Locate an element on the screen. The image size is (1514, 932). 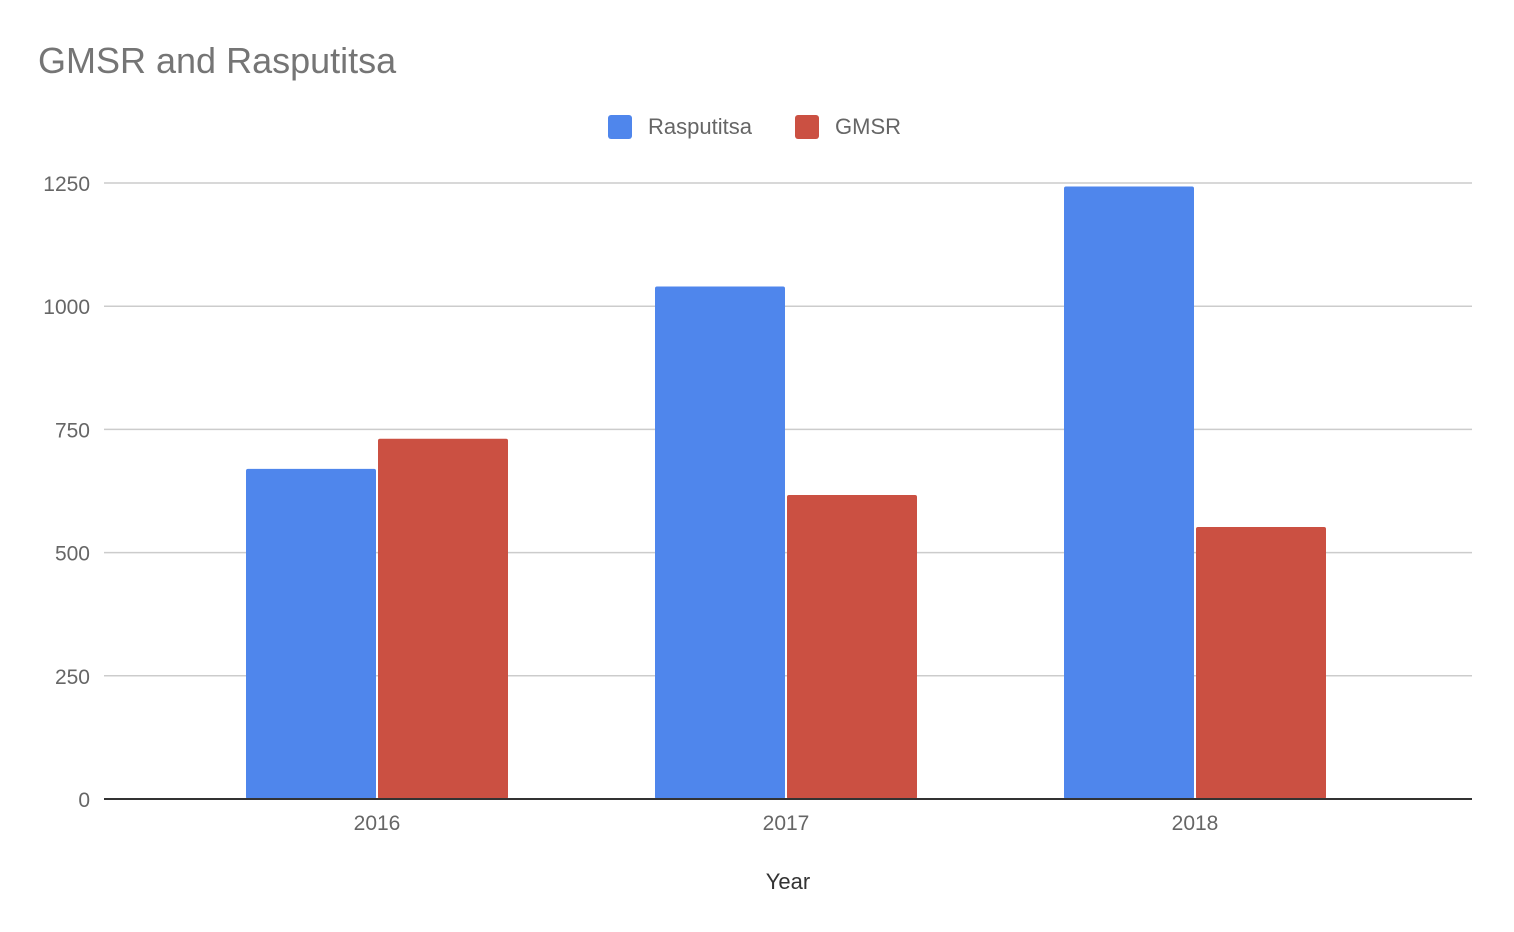
y-axis-tick-labels: 0 250 500 750 1000 1250 is located at coordinates (66, 492).